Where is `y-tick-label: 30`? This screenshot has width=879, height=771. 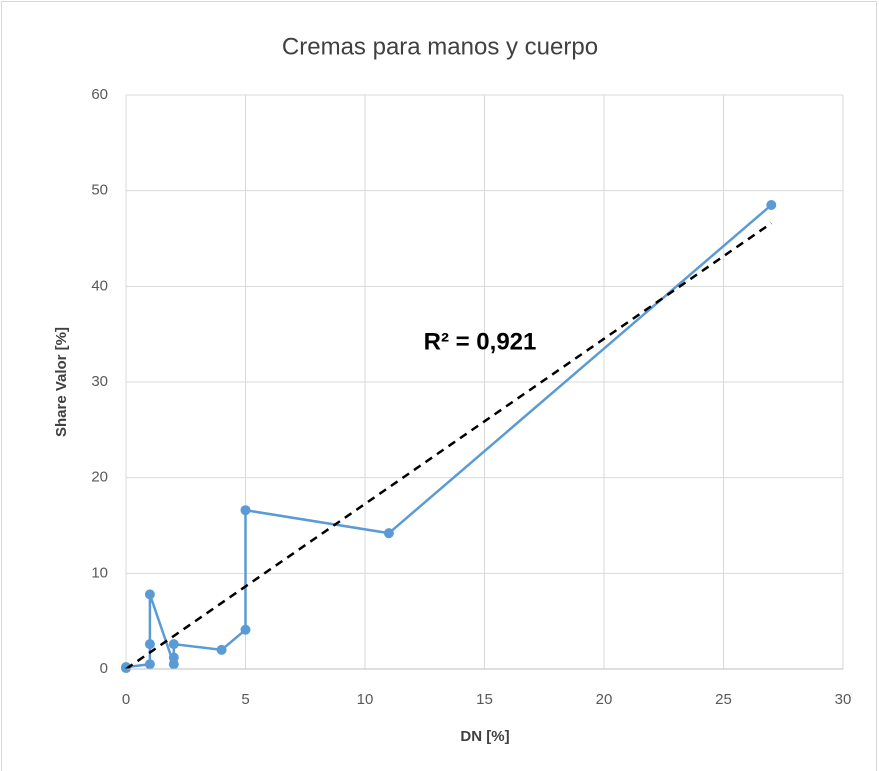 y-tick-label: 30 is located at coordinates (99, 381).